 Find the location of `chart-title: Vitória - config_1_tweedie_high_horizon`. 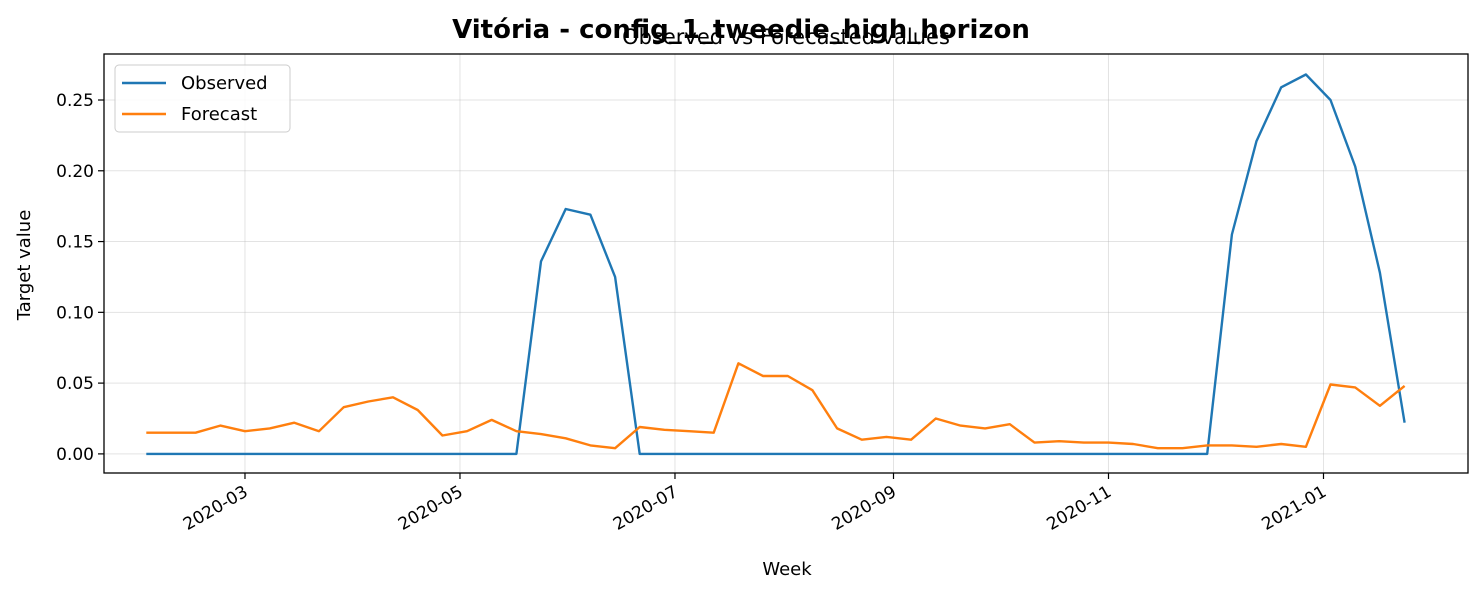

chart-title: Vitória - config_1_tweedie_high_horizon is located at coordinates (741, 30).